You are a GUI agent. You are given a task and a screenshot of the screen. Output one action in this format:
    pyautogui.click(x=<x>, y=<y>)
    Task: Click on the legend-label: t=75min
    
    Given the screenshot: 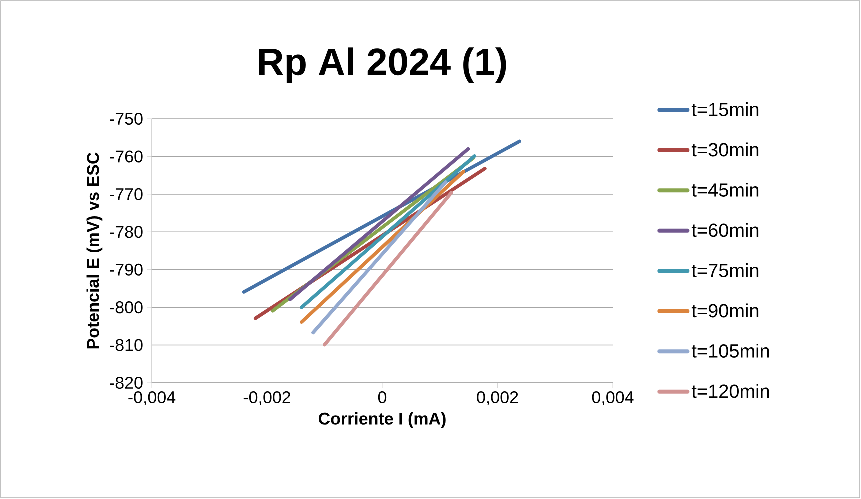 What is the action you would take?
    pyautogui.click(x=725, y=270)
    